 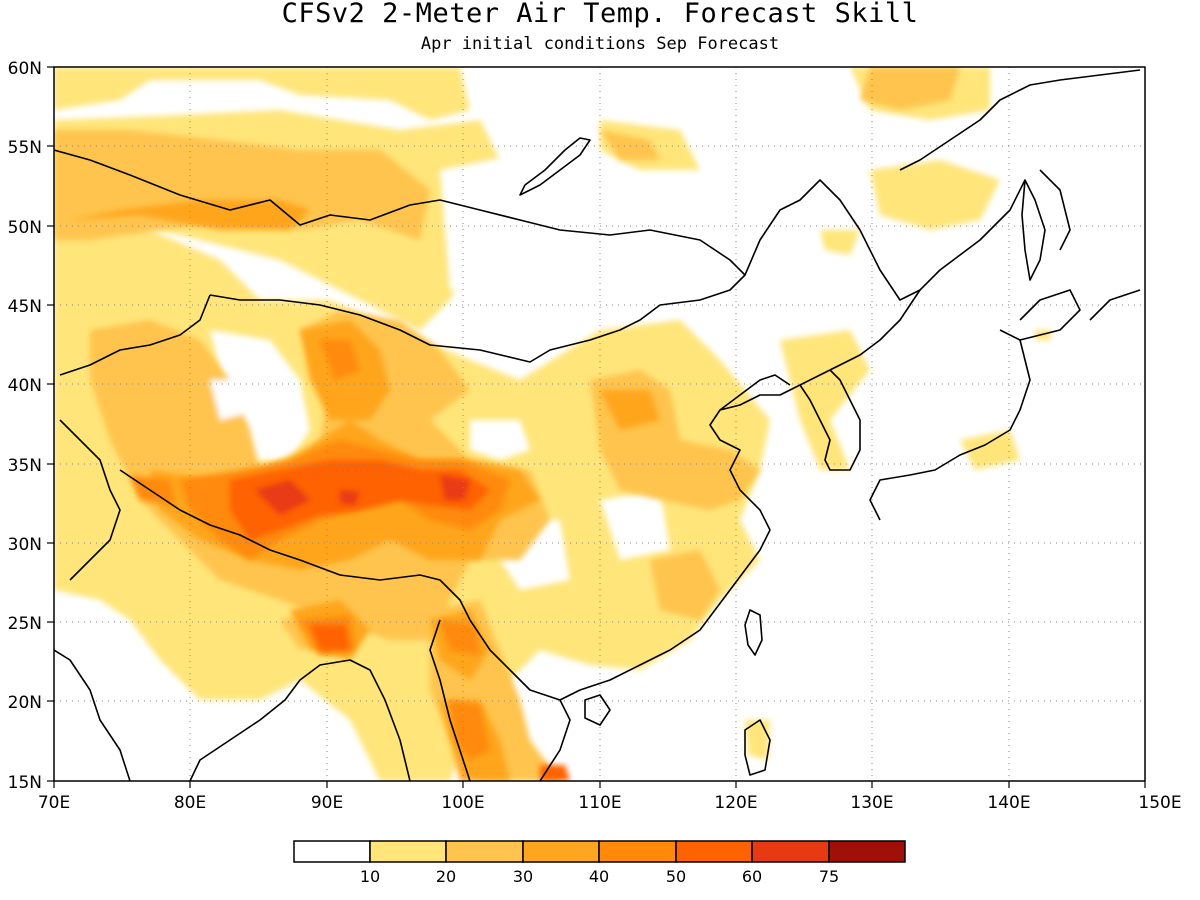 I want to click on lat-label: 55N, so click(x=25, y=148).